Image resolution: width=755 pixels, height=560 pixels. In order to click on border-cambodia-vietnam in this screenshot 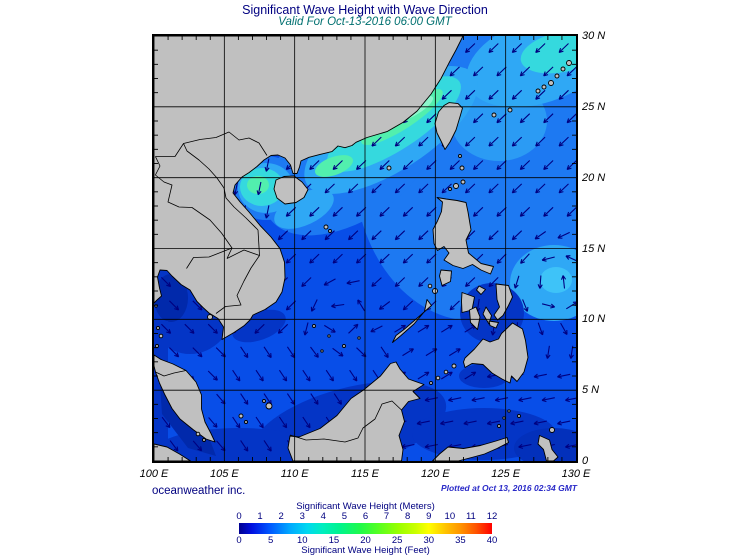, I will do `click(237, 271)`.